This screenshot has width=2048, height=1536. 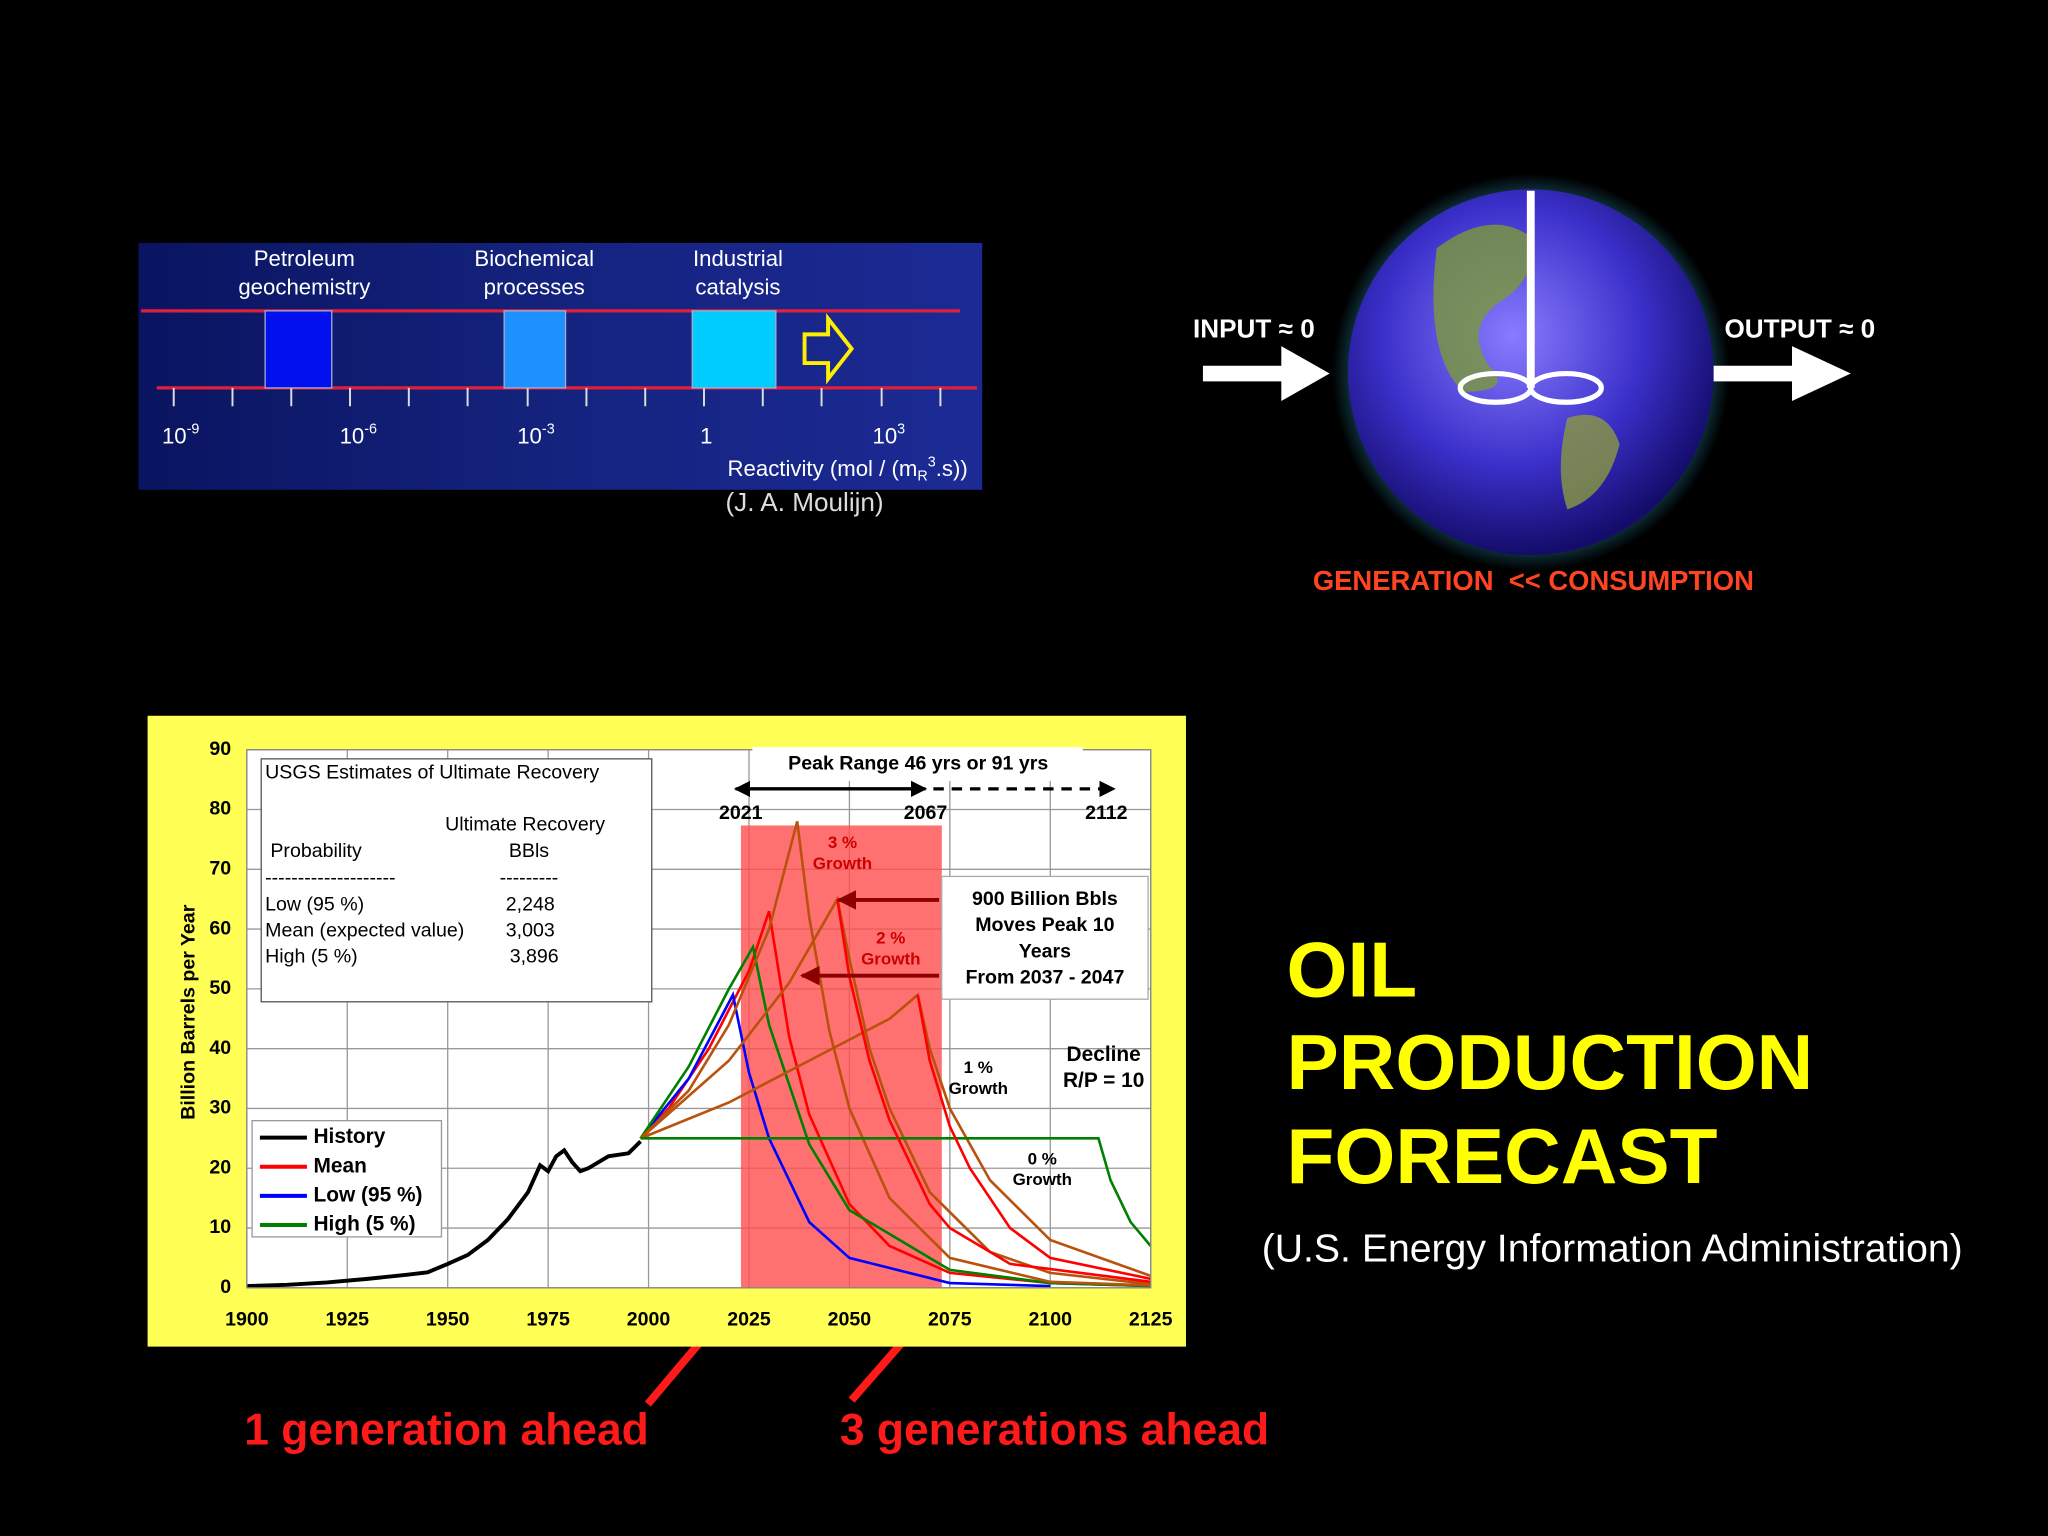 What do you see at coordinates (1044, 925) in the screenshot?
I see `note-text: Moves Peak 10` at bounding box center [1044, 925].